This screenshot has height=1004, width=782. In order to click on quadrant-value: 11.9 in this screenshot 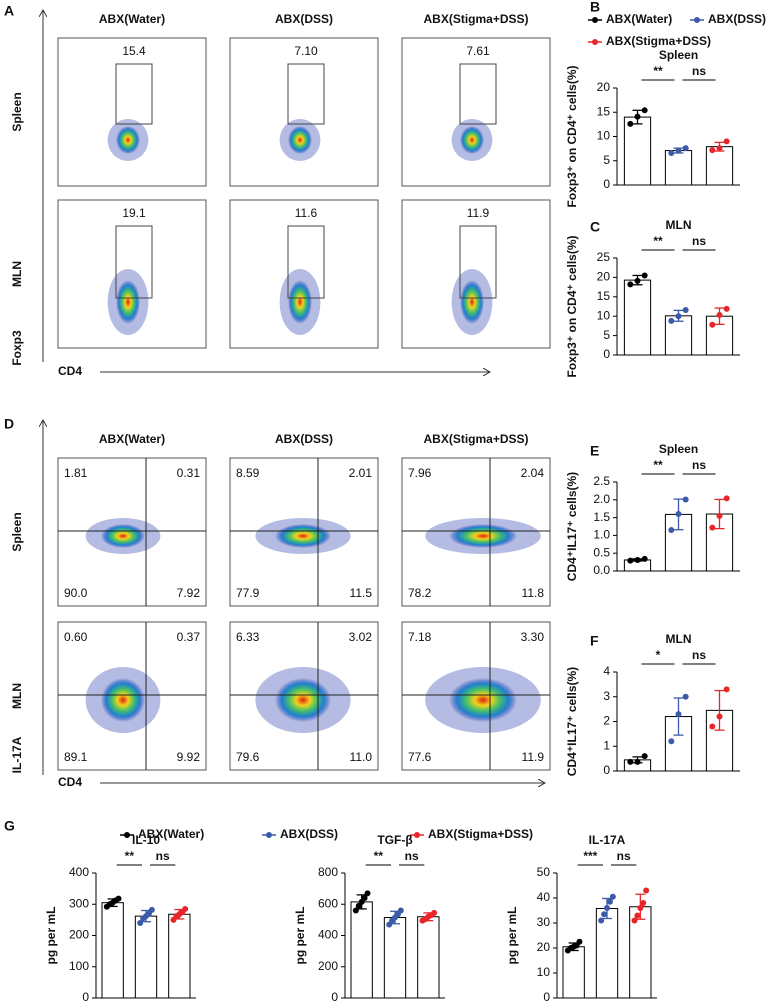, I will do `click(533, 757)`.